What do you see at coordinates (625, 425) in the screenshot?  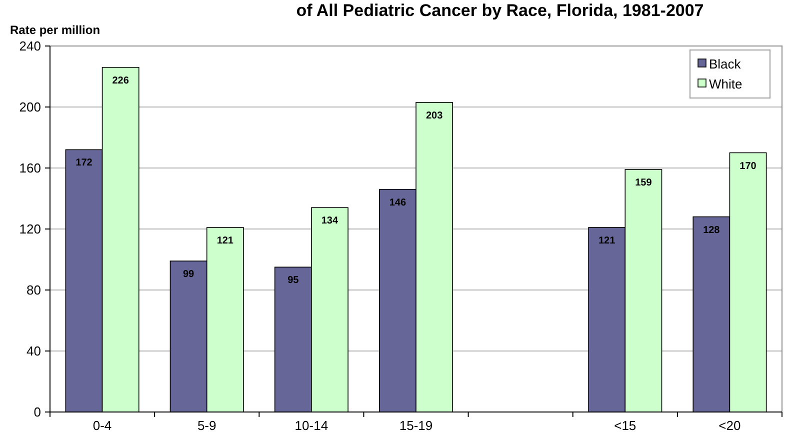 I see `x-tick-label: <15` at bounding box center [625, 425].